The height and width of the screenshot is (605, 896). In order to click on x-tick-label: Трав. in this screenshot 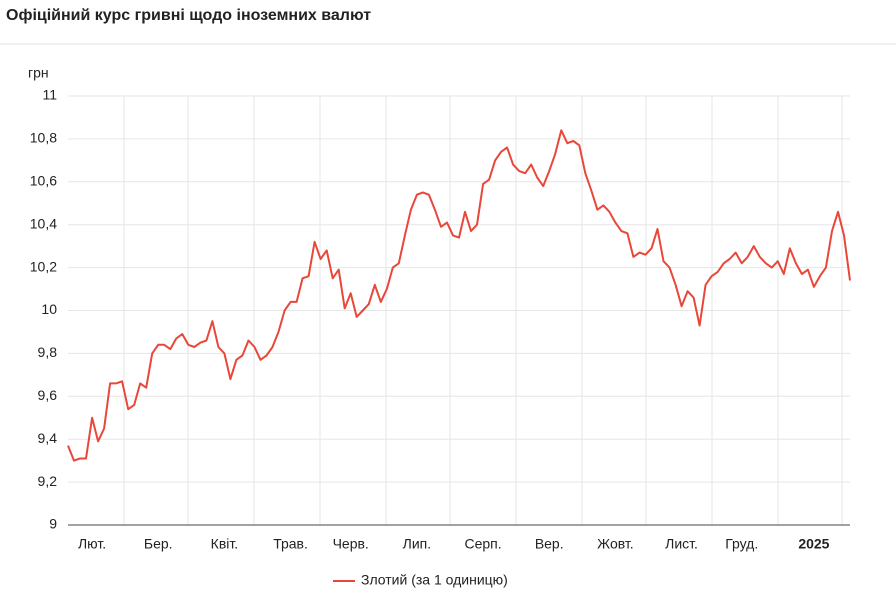, I will do `click(290, 544)`.